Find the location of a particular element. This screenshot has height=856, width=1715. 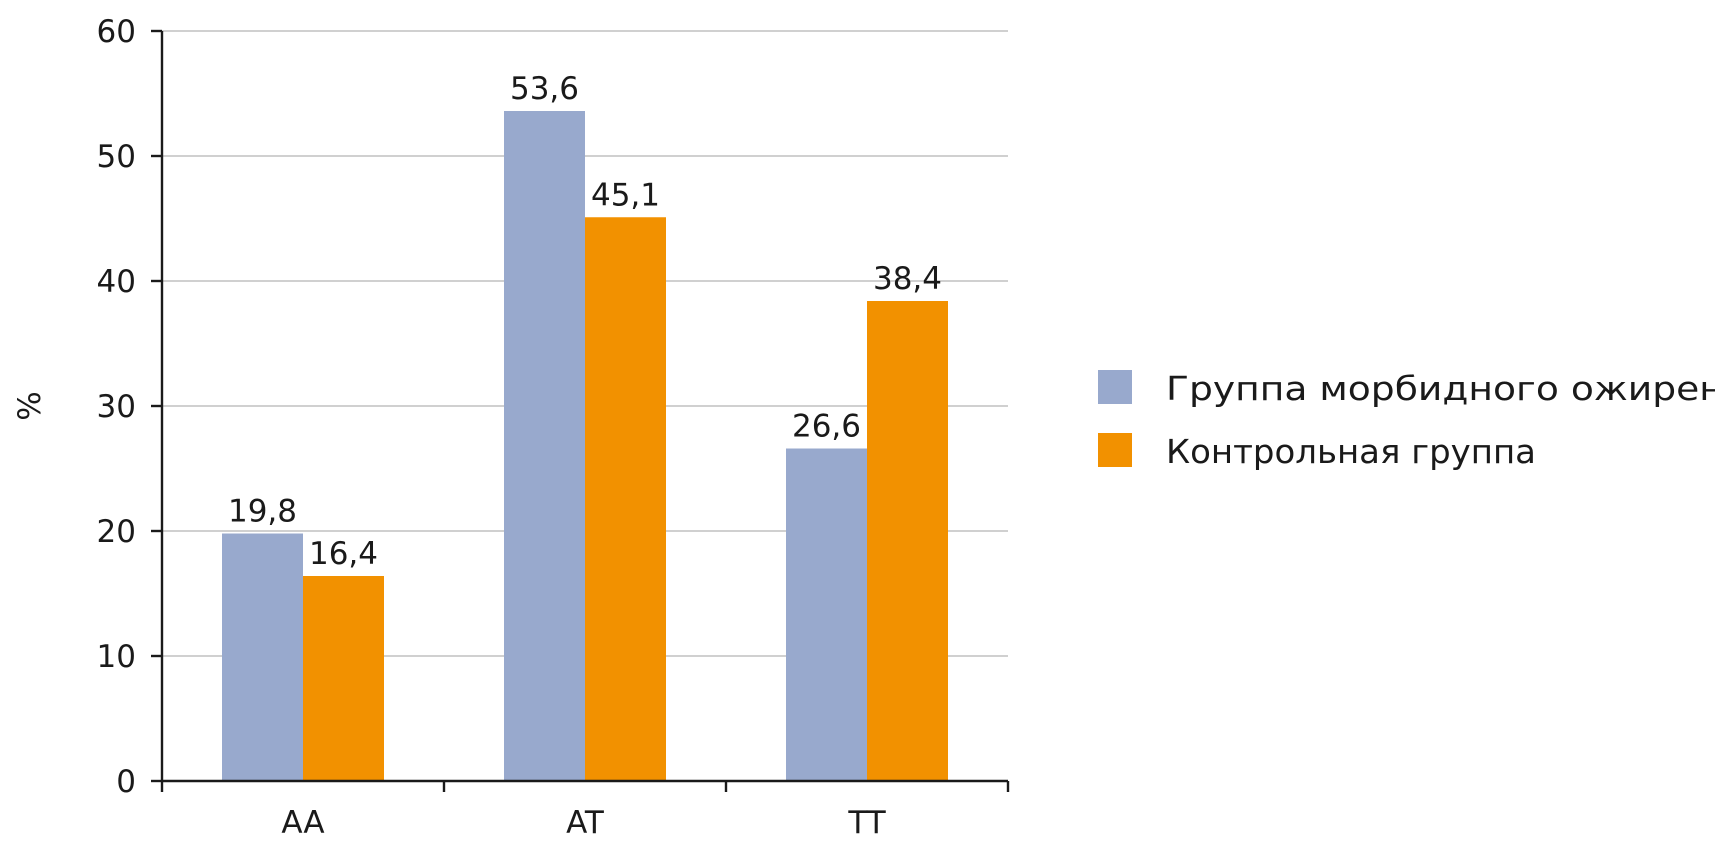

y-tick-labels: 0 10 20 30 40 50 60 is located at coordinates (116, 407).